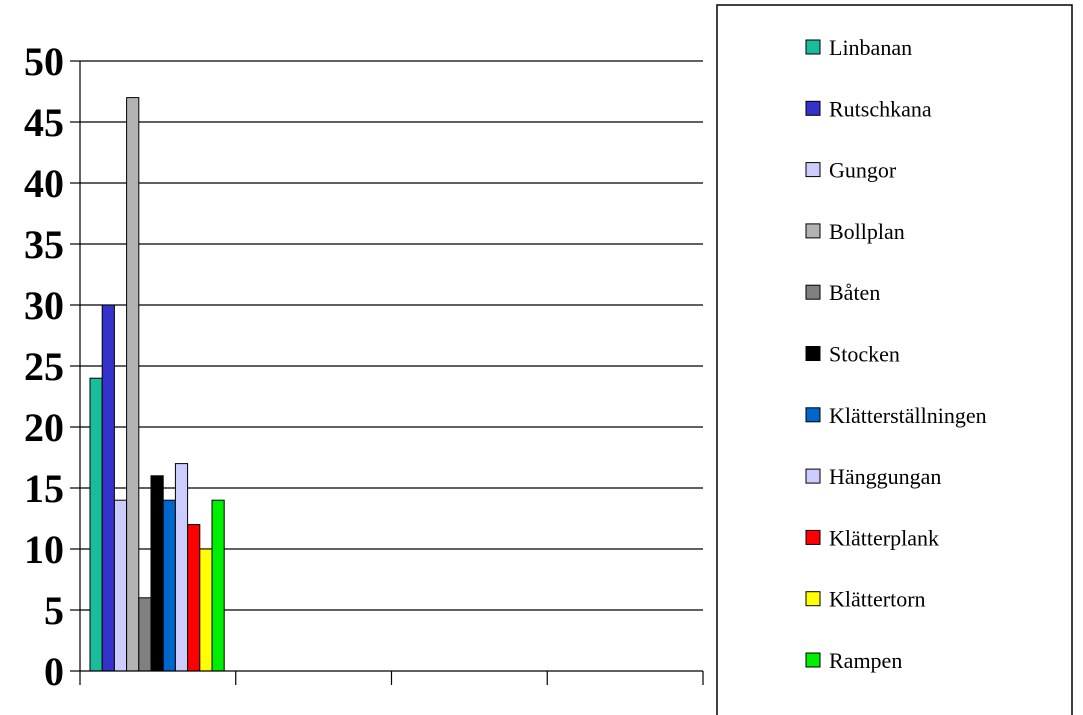 The height and width of the screenshot is (715, 1083). I want to click on bar-klätterställningen, so click(169, 585).